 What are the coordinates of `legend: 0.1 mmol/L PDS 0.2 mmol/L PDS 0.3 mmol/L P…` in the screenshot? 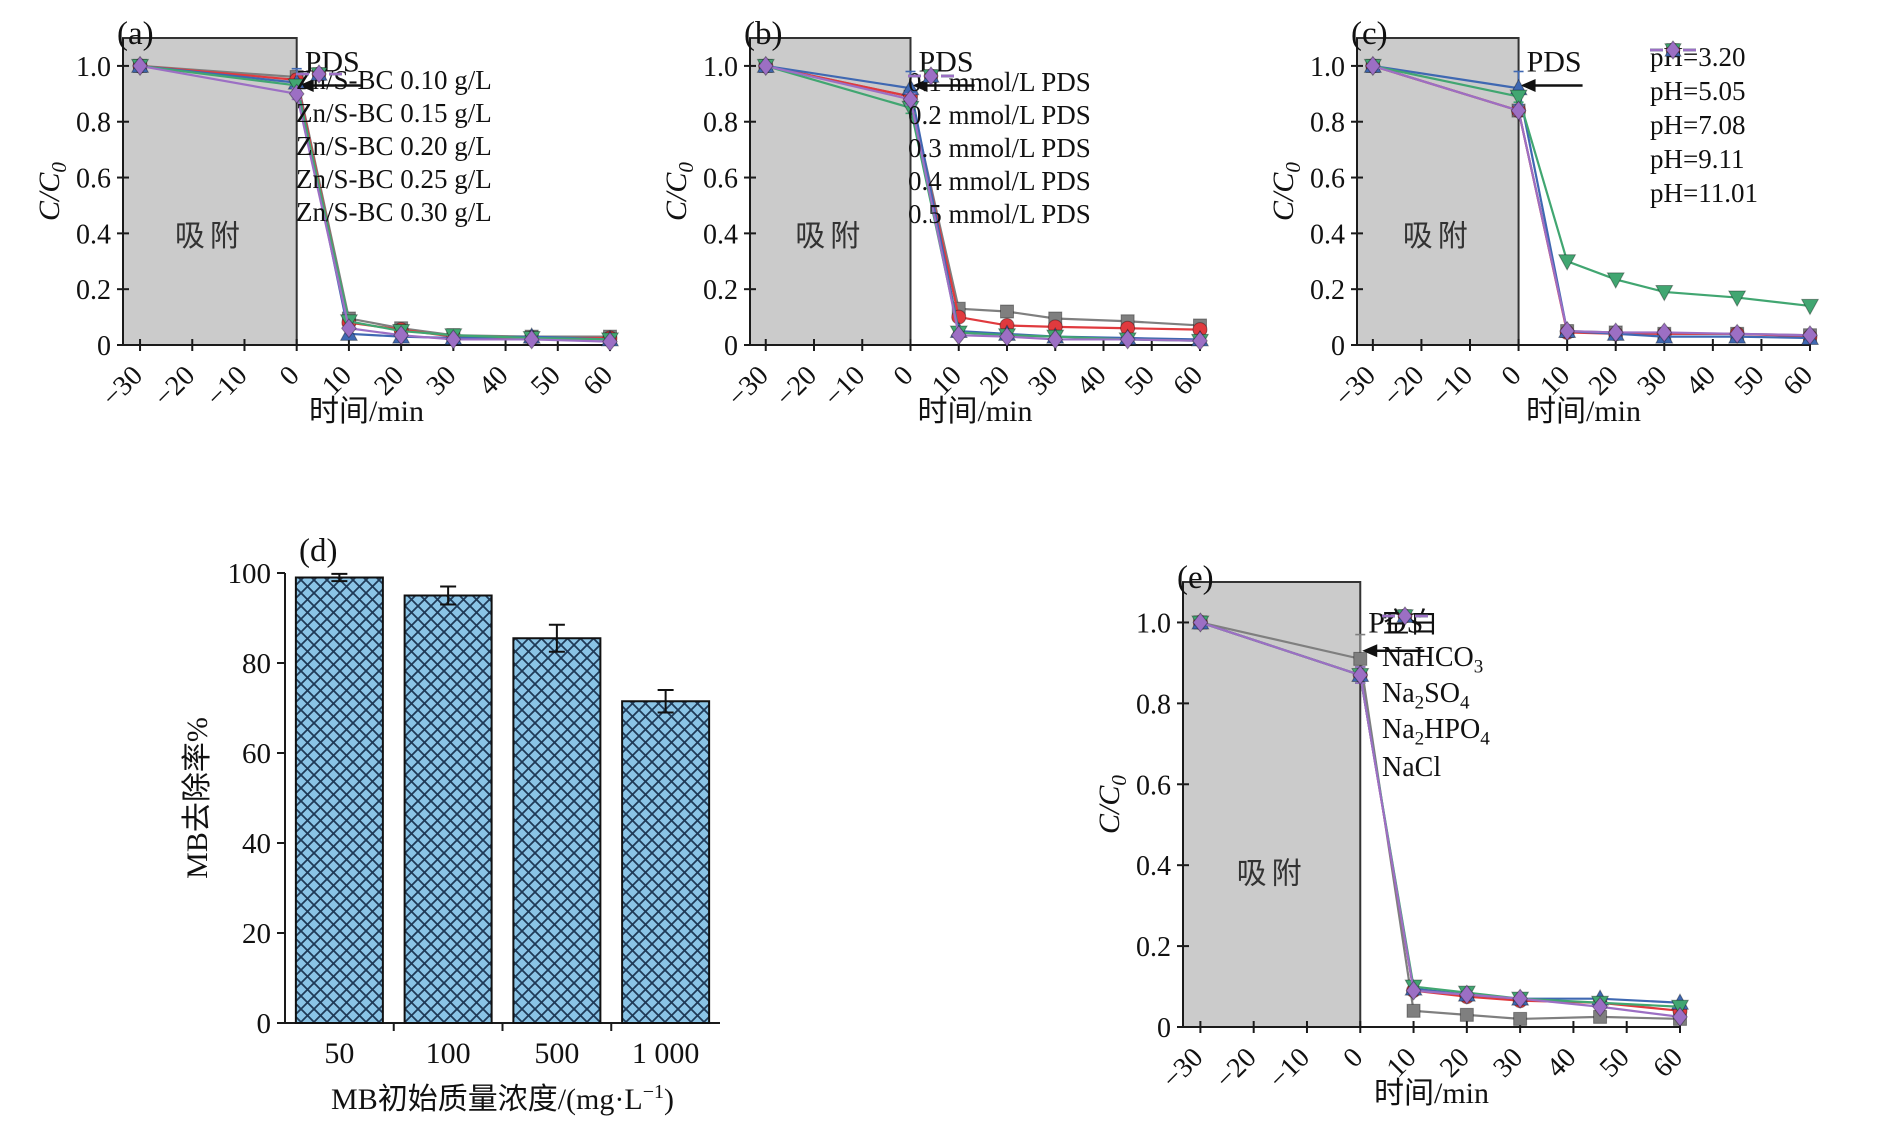 It's located at (999, 148).